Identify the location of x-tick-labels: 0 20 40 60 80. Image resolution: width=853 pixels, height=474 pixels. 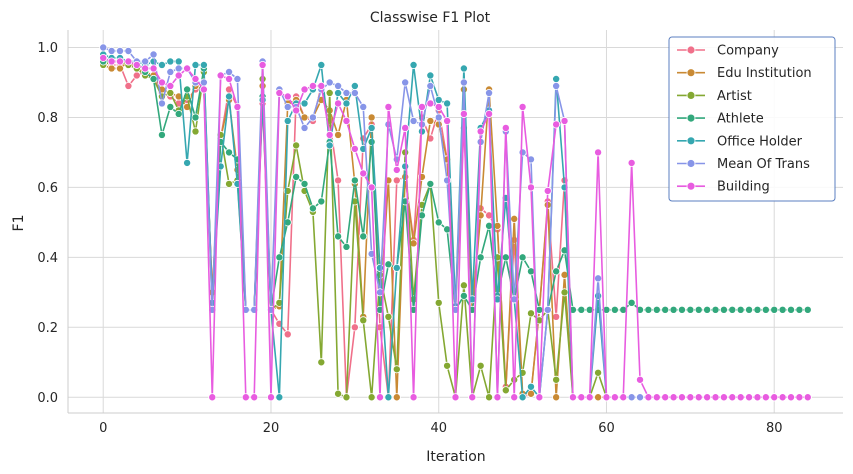
(440, 428).